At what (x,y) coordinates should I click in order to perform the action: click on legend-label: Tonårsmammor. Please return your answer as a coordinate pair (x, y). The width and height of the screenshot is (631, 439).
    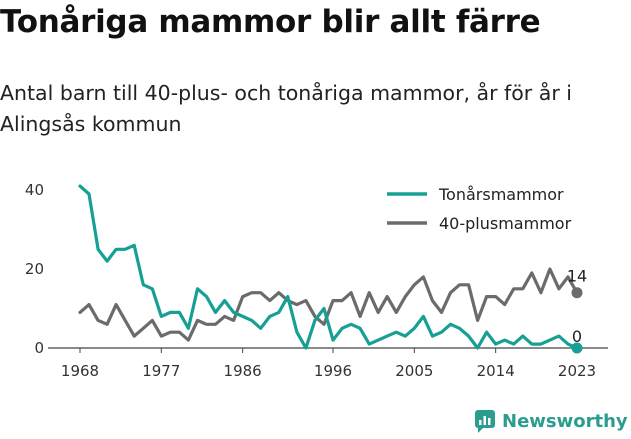
    Looking at the image, I should click on (501, 194).